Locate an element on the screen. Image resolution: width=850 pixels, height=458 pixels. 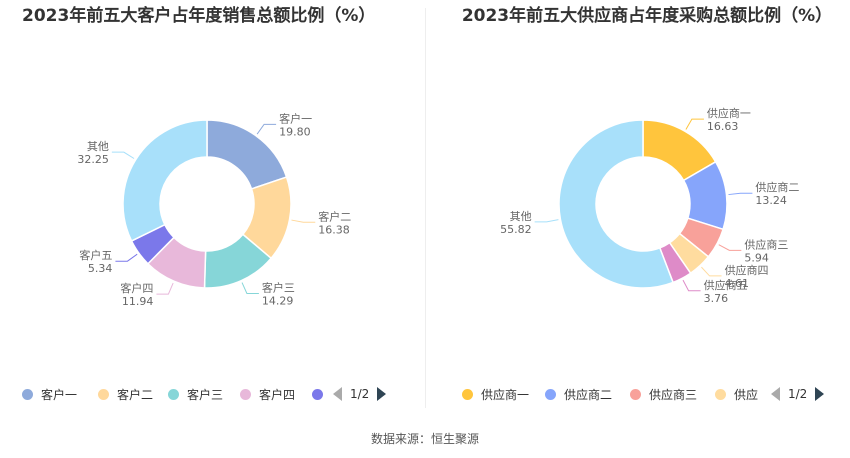
slice-value-label: 3.76 is located at coordinates (716, 298).